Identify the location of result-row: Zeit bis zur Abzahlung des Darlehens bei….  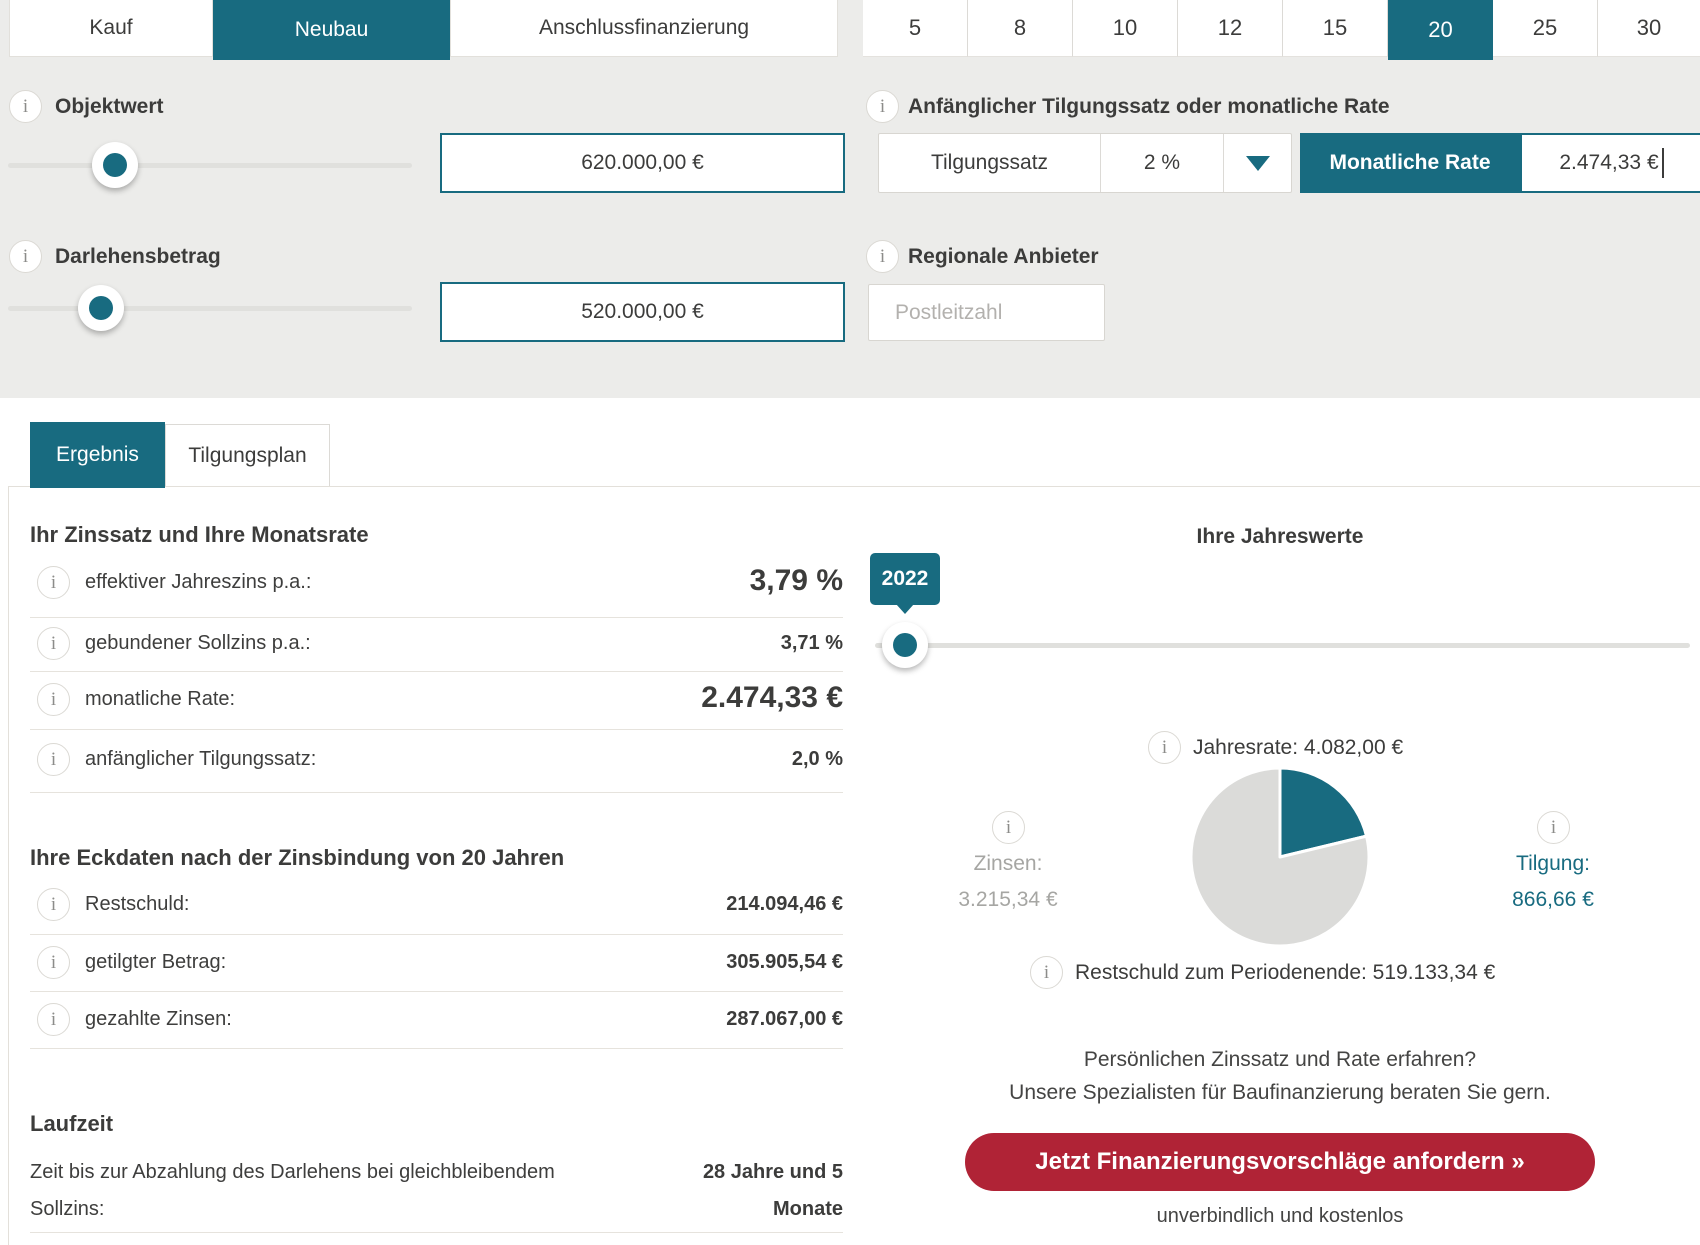
(436, 1186).